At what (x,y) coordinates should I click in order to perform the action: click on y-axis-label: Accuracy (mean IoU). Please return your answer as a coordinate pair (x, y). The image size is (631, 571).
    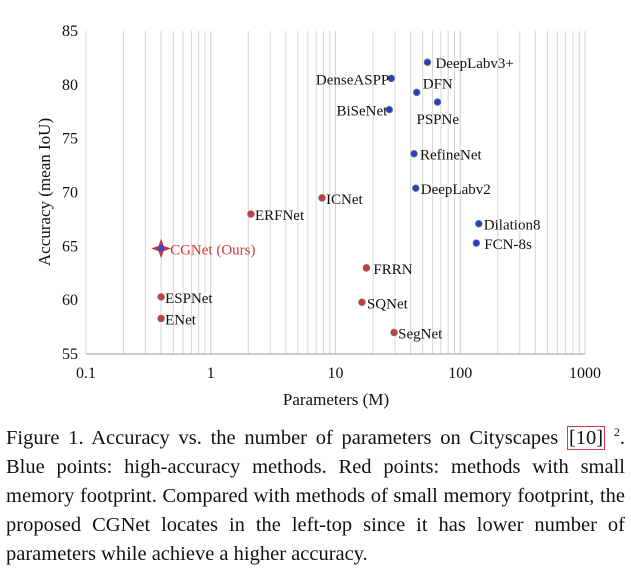
    Looking at the image, I should click on (44, 192).